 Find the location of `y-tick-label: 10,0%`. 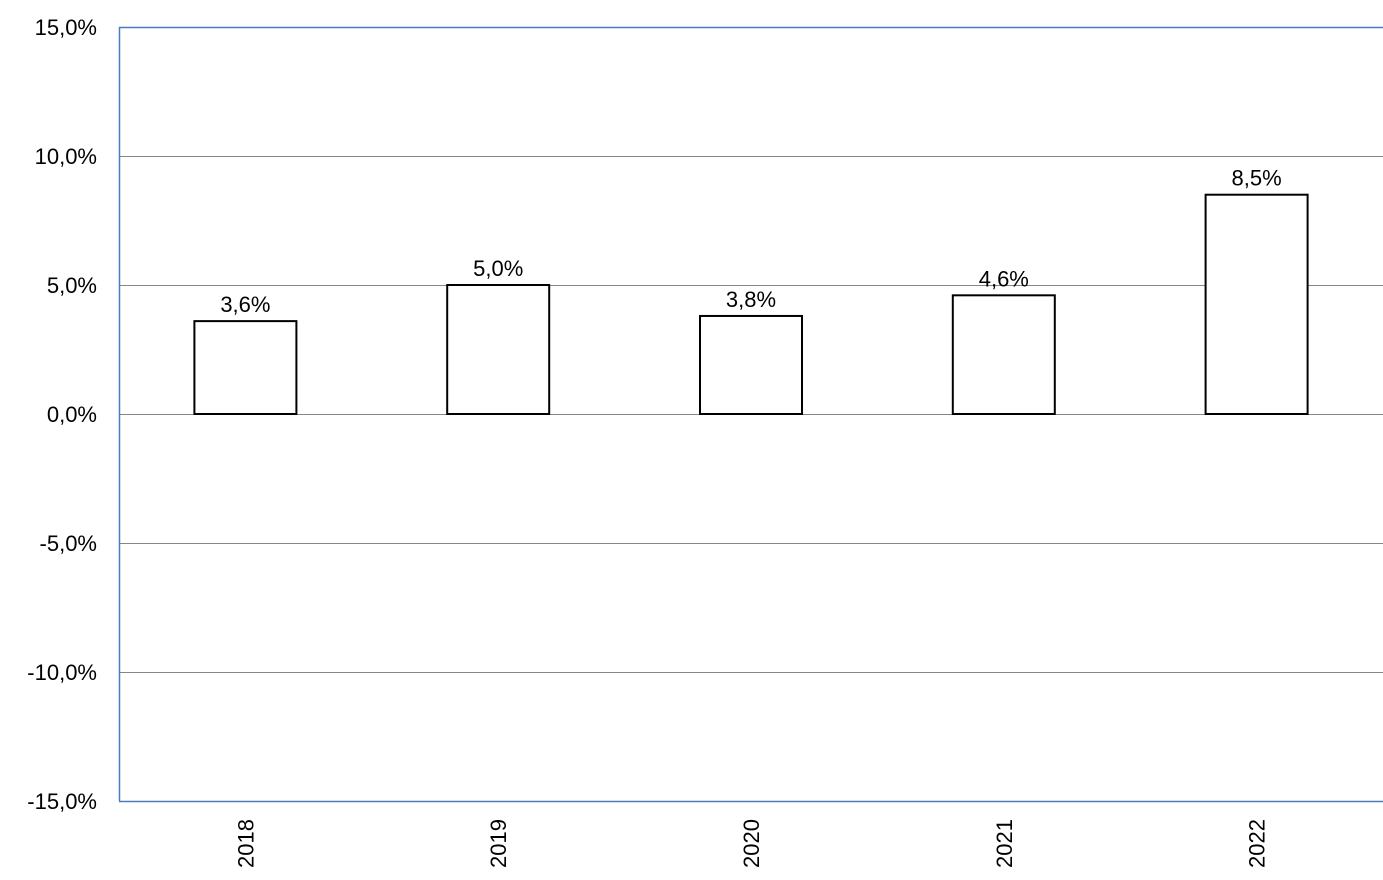

y-tick-label: 10,0% is located at coordinates (66, 156).